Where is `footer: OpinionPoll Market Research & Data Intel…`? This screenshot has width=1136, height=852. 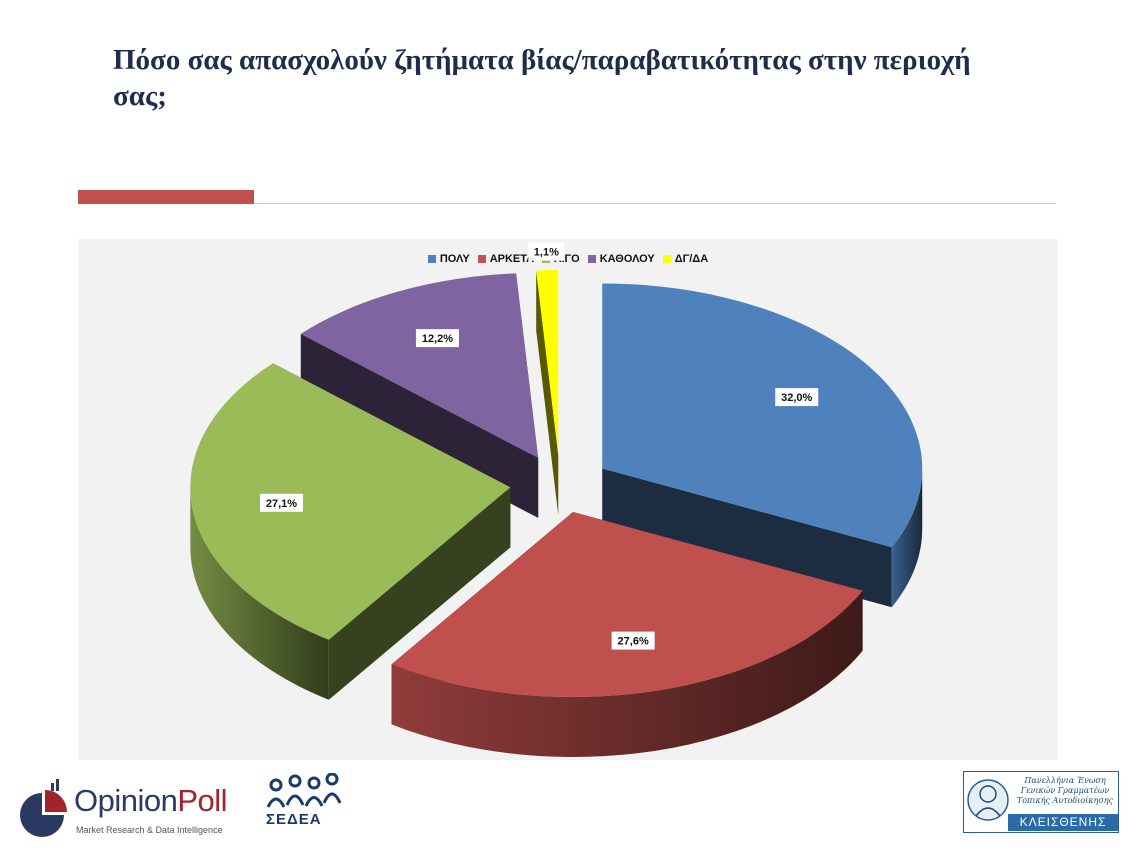
footer: OpinionPoll Market Research & Data Intel… is located at coordinates (568, 808).